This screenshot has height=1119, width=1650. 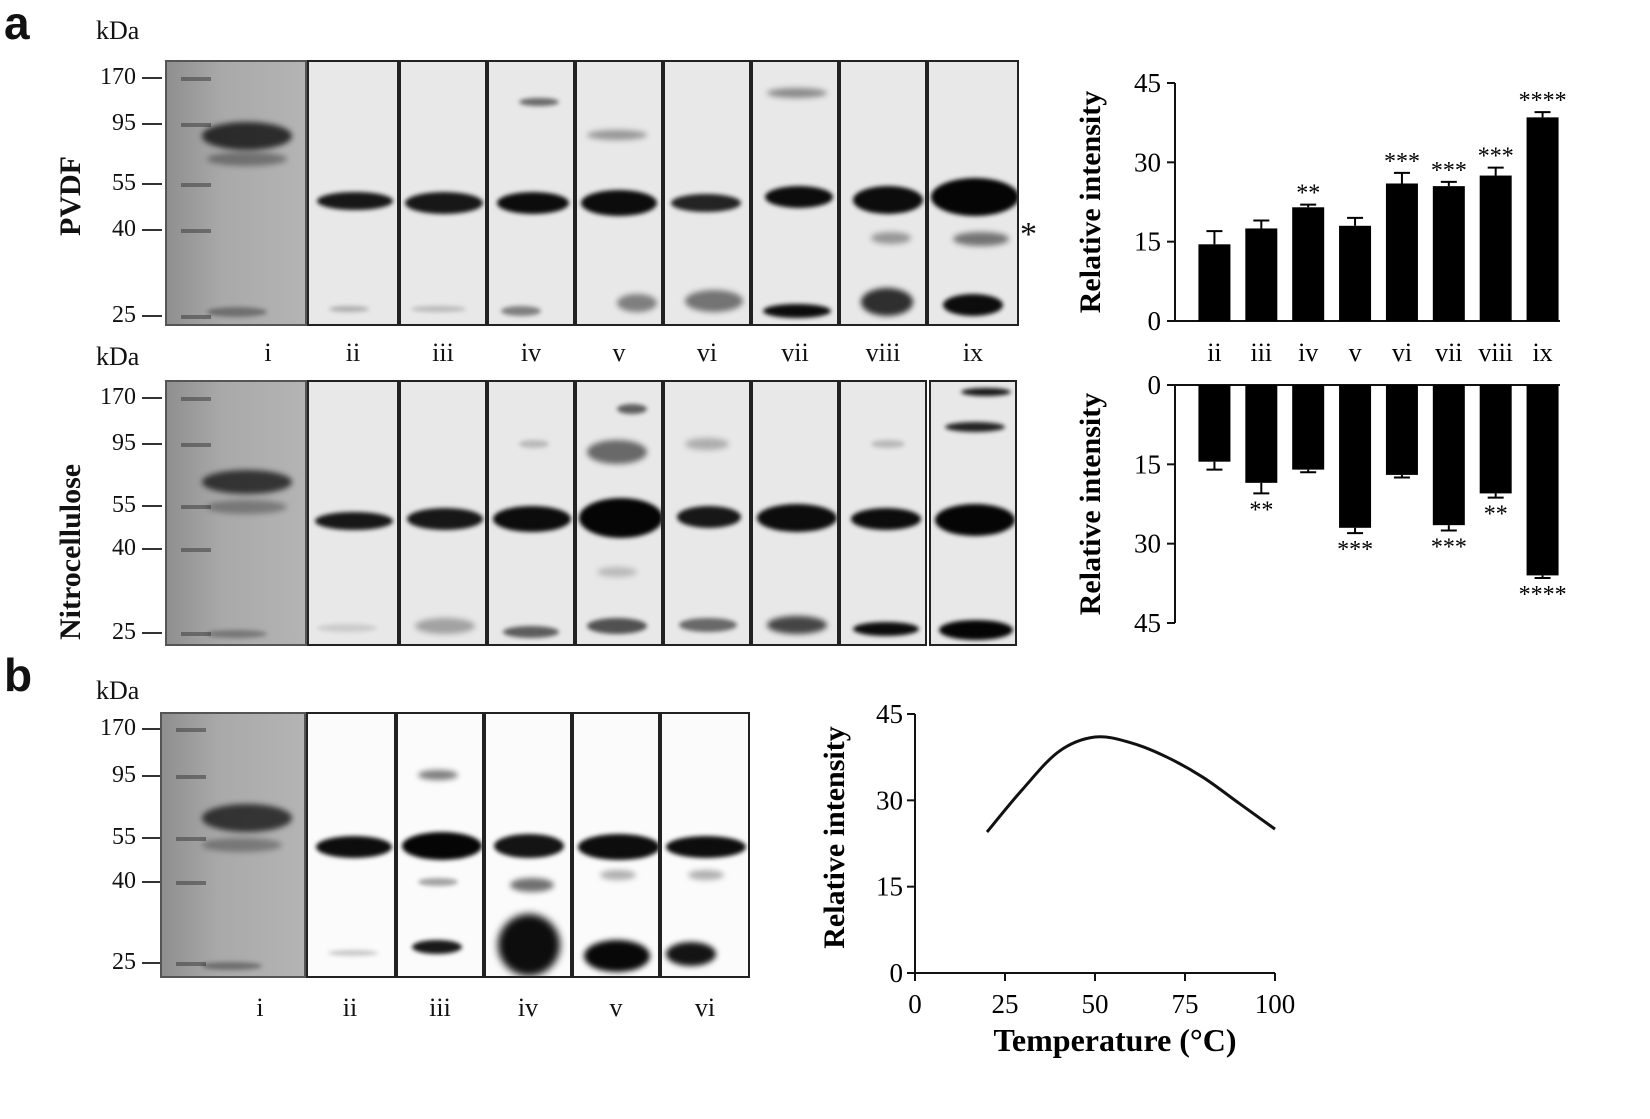 What do you see at coordinates (1147, 162) in the screenshot?
I see `a1-ytick-label: 30` at bounding box center [1147, 162].